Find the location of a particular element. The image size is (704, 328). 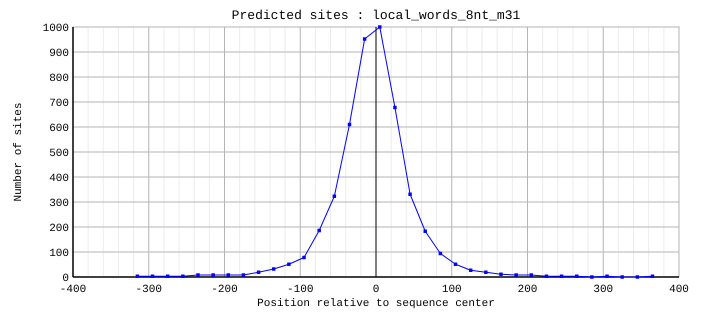

x-tick-label: -300 is located at coordinates (149, 290).